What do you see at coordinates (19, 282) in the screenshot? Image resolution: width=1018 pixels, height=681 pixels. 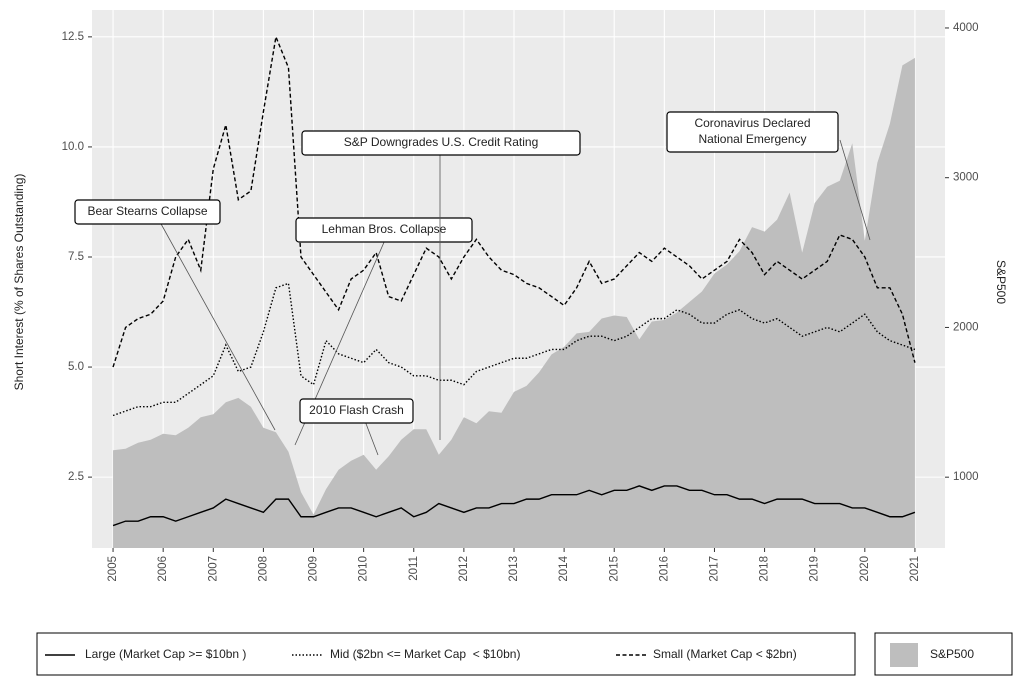 I see `y-axis-label: Short Interest (% of Shares Outstanding)` at bounding box center [19, 282].